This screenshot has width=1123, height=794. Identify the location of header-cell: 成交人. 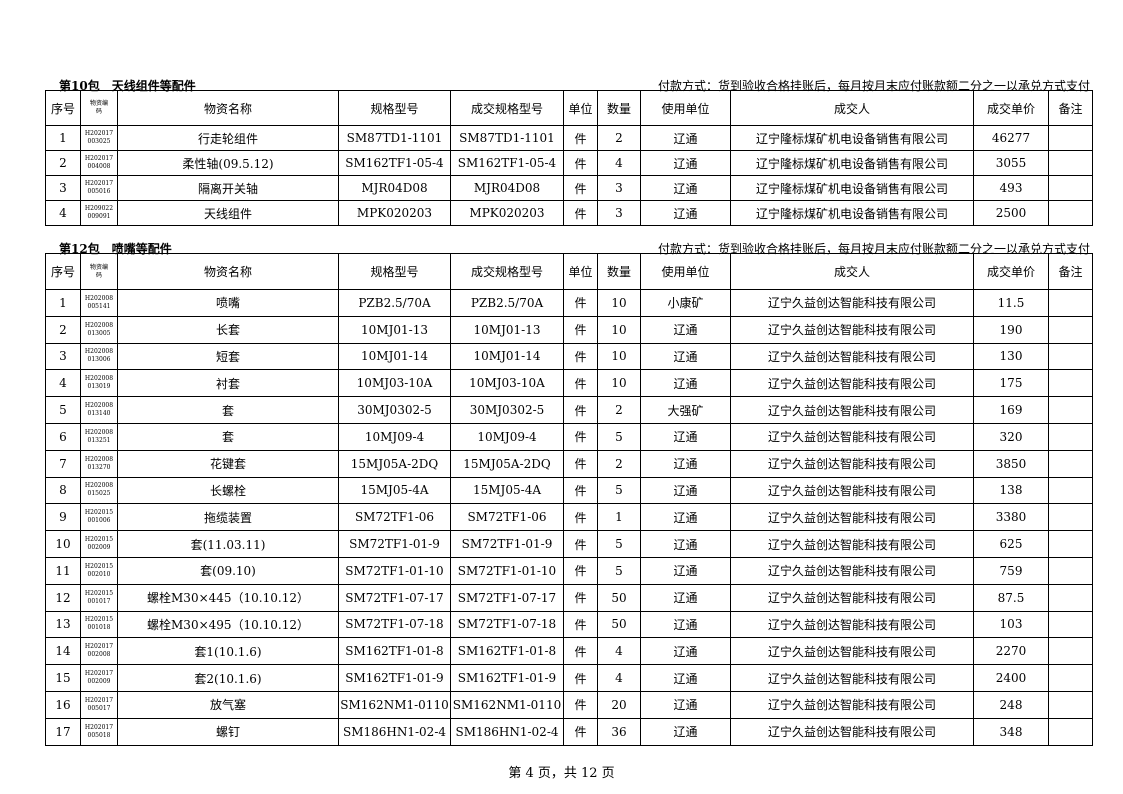
(852, 108).